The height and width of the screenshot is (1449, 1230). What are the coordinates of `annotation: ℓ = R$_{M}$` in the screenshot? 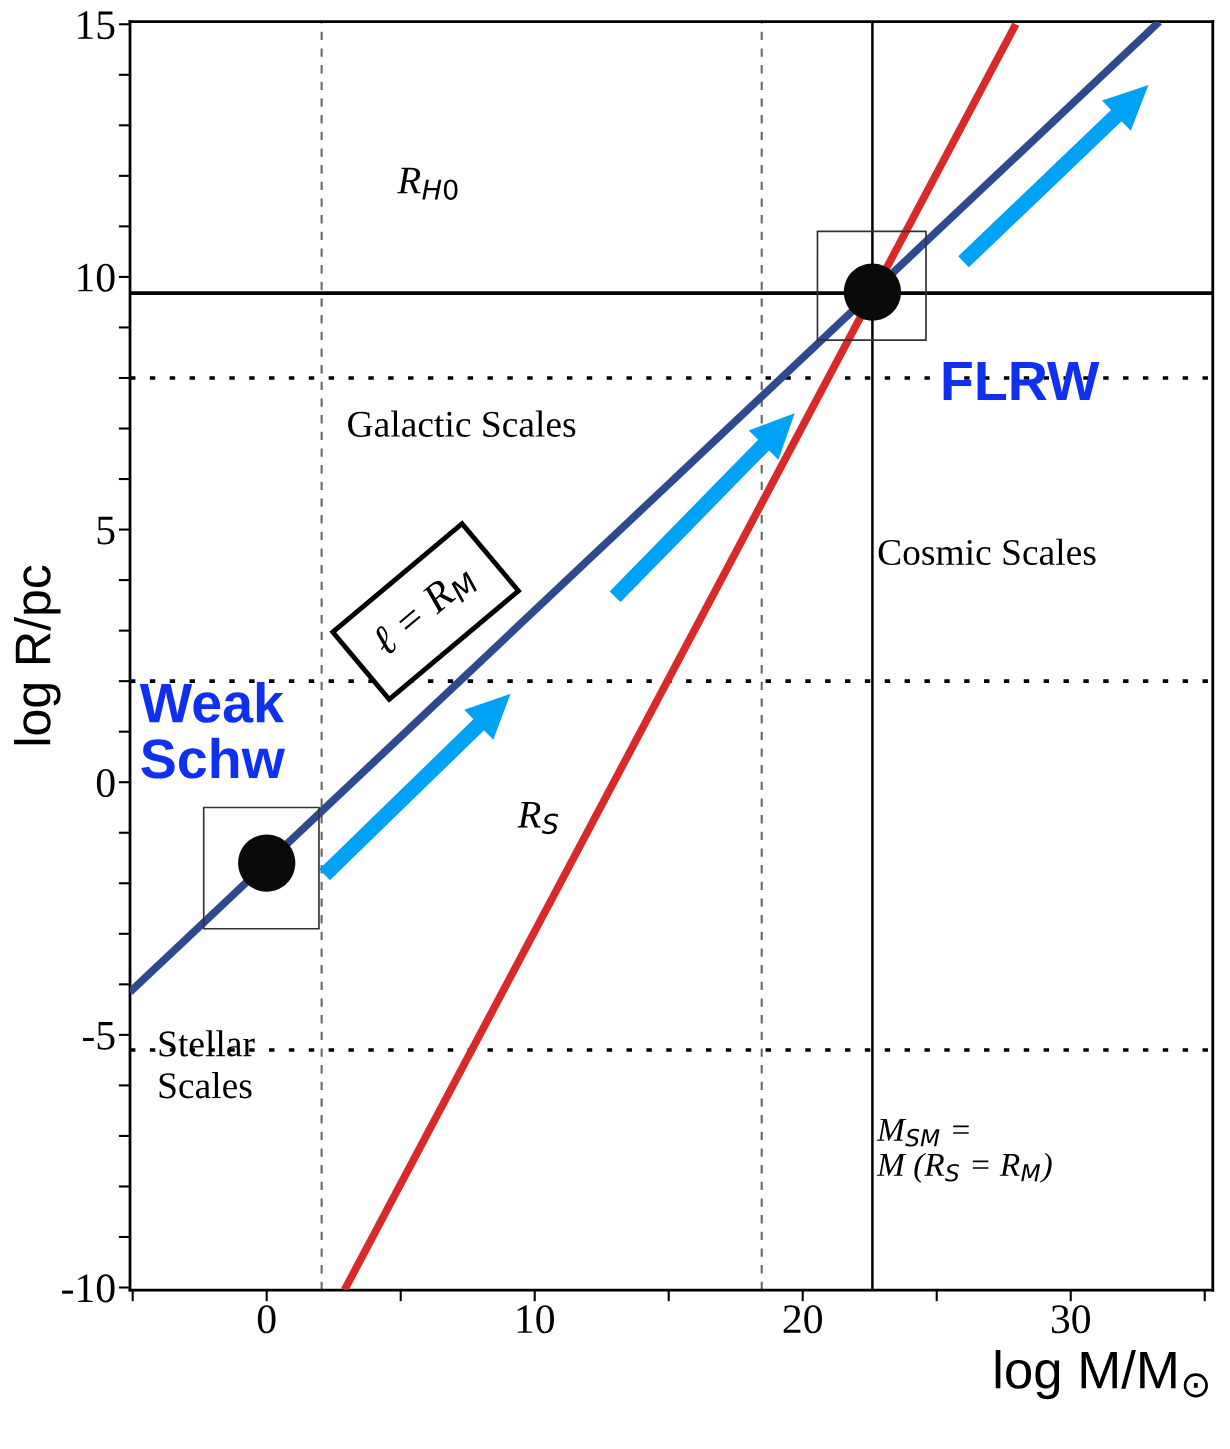 It's located at (425, 611).